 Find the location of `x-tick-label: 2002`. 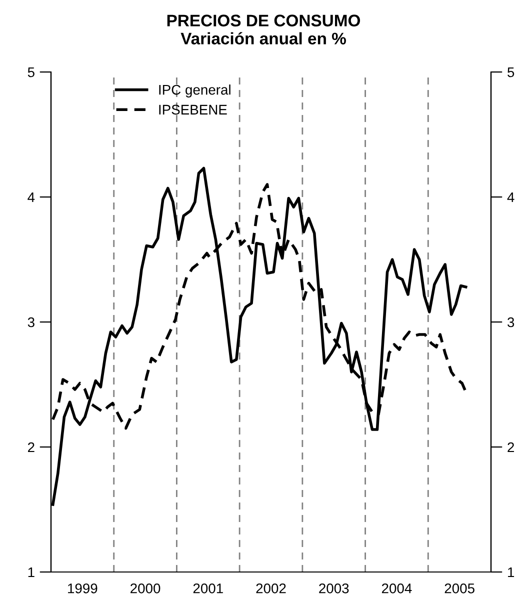

x-tick-label: 2002 is located at coordinates (271, 588).